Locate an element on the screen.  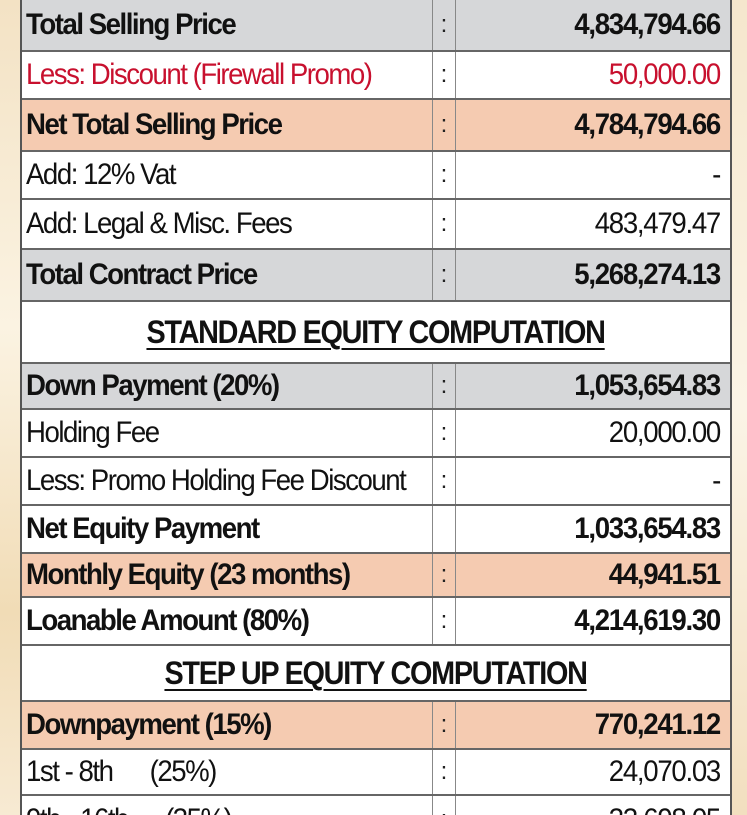
row-value: 24,070.03 is located at coordinates (664, 771).